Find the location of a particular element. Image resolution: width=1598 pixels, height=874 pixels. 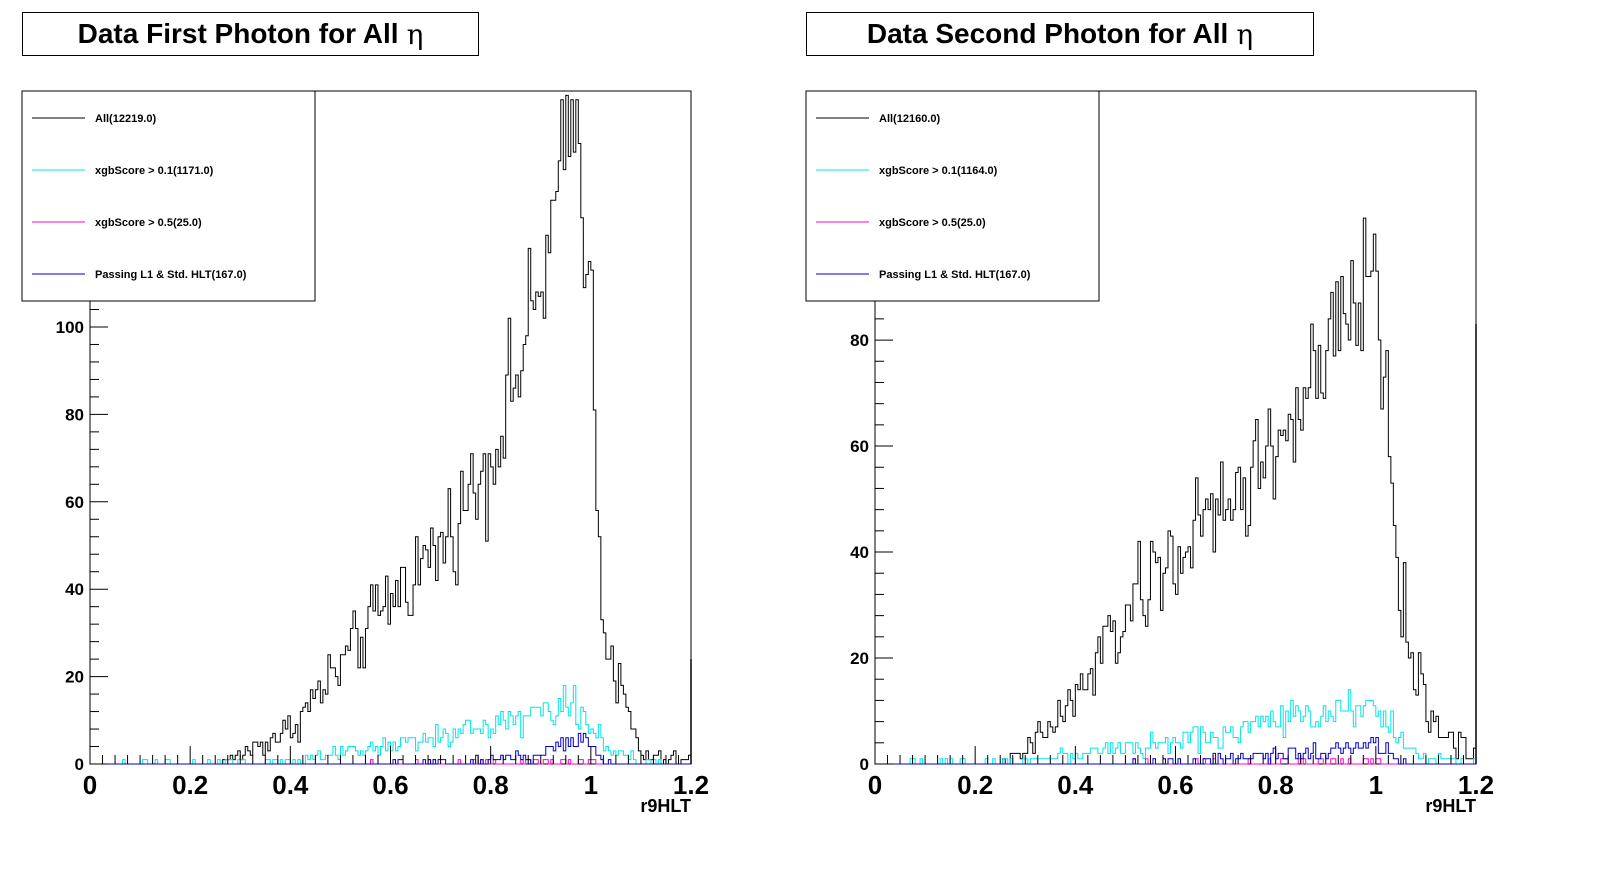

legend-label: xgbScore > 0.1(1171.0) is located at coordinates (154, 171).